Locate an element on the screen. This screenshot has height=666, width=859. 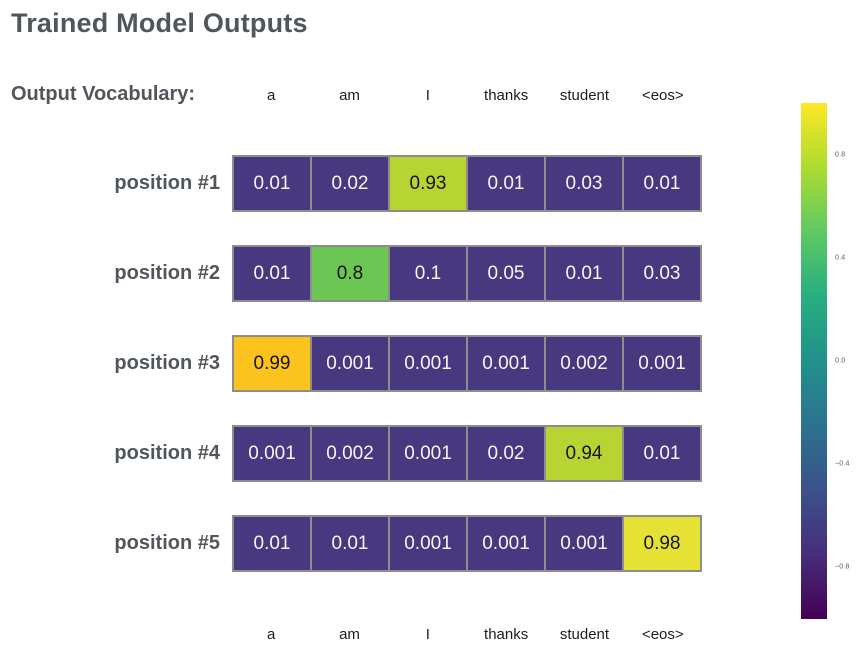
probability-row: 0.01 0.01 0.001 0.001 0.001 0.98 is located at coordinates (467, 543).